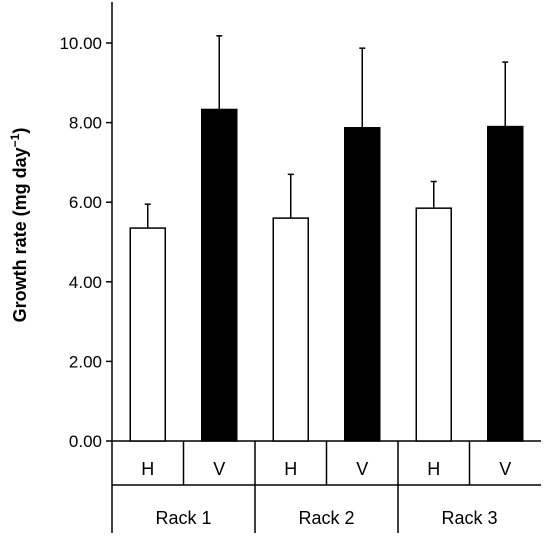 The width and height of the screenshot is (545, 536). What do you see at coordinates (19, 225) in the screenshot?
I see `y-axis-label: Growth rate (mg day−1)` at bounding box center [19, 225].